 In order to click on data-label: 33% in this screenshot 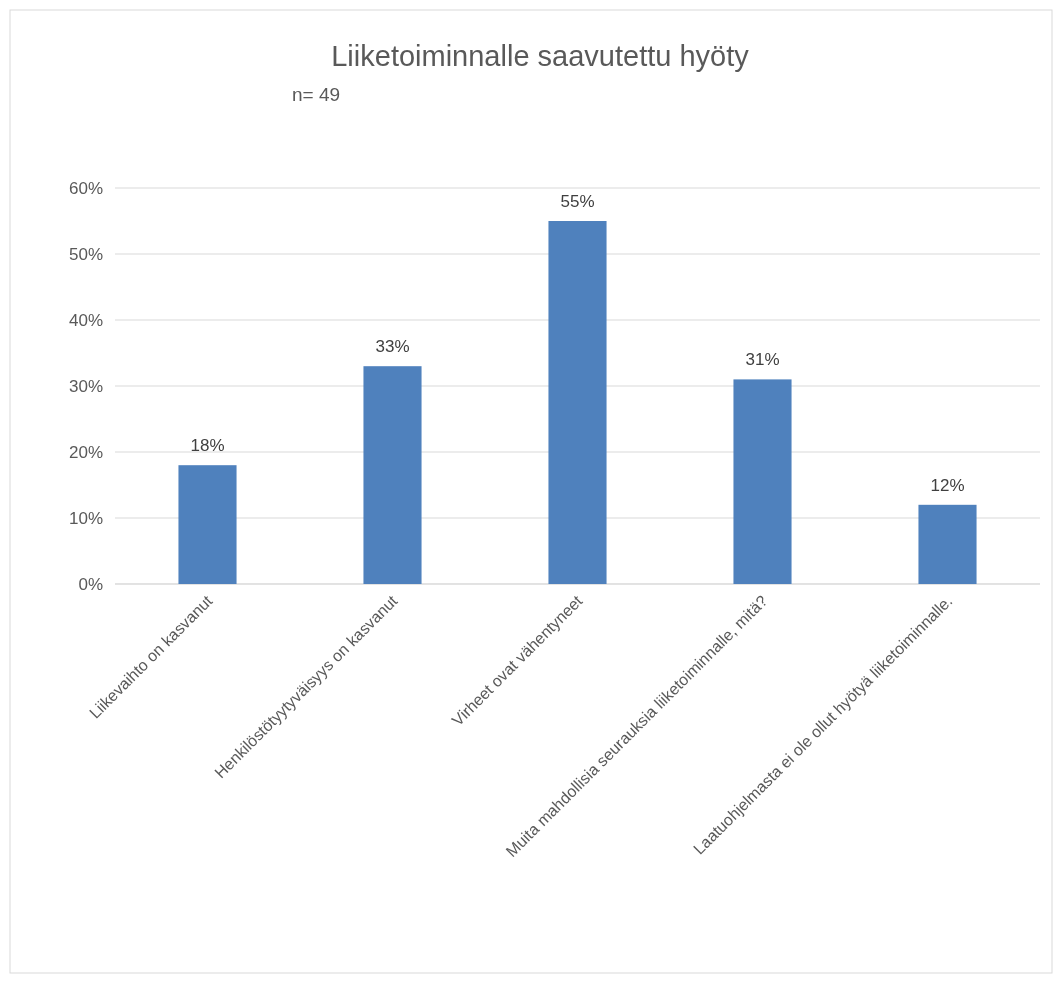, I will do `click(392, 347)`.